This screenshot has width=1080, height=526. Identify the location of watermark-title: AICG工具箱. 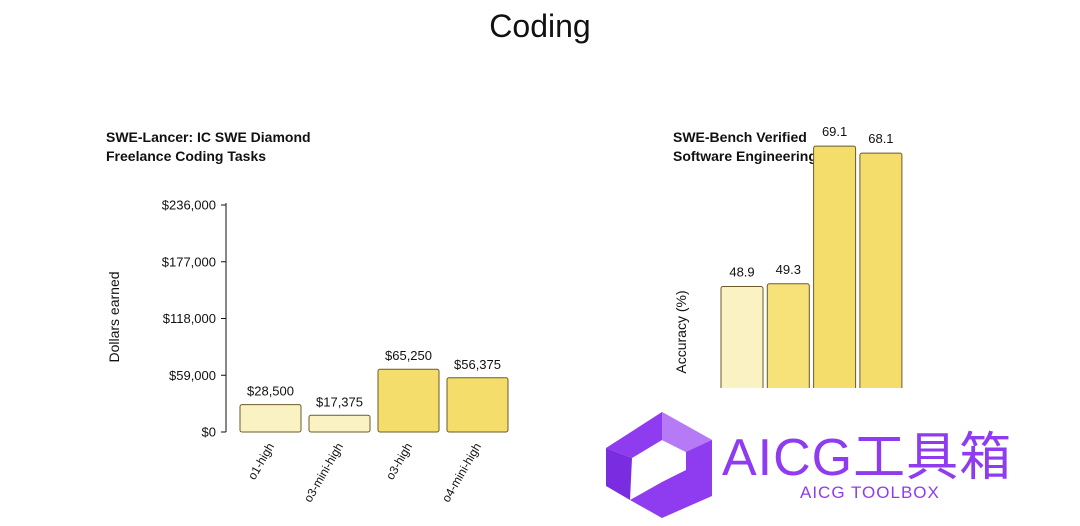
(867, 458).